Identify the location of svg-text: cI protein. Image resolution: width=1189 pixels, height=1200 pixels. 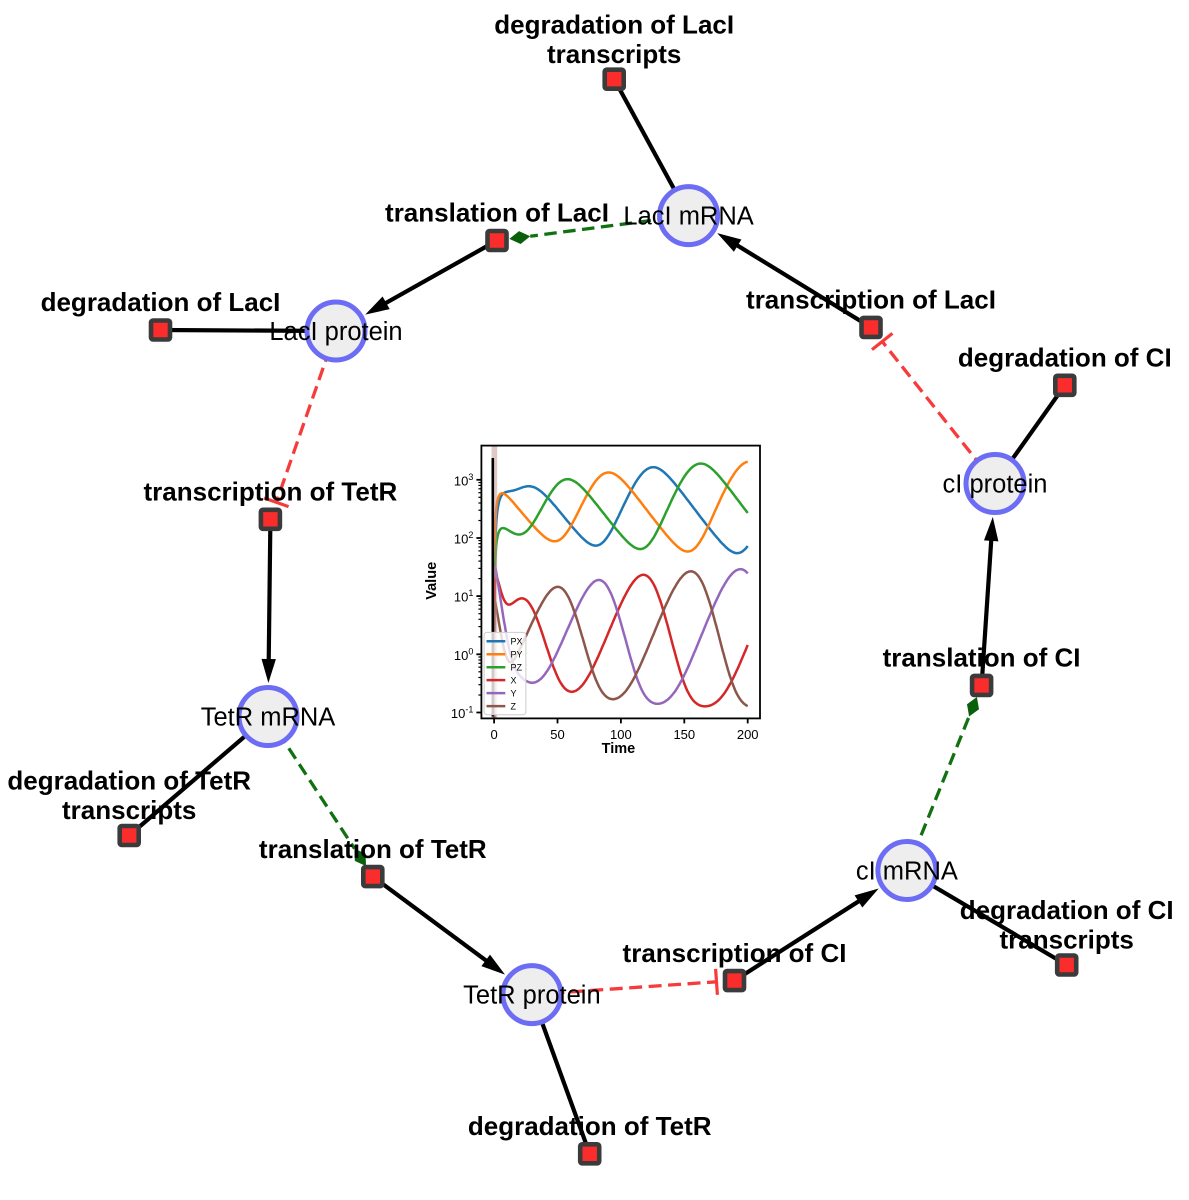
(995, 485).